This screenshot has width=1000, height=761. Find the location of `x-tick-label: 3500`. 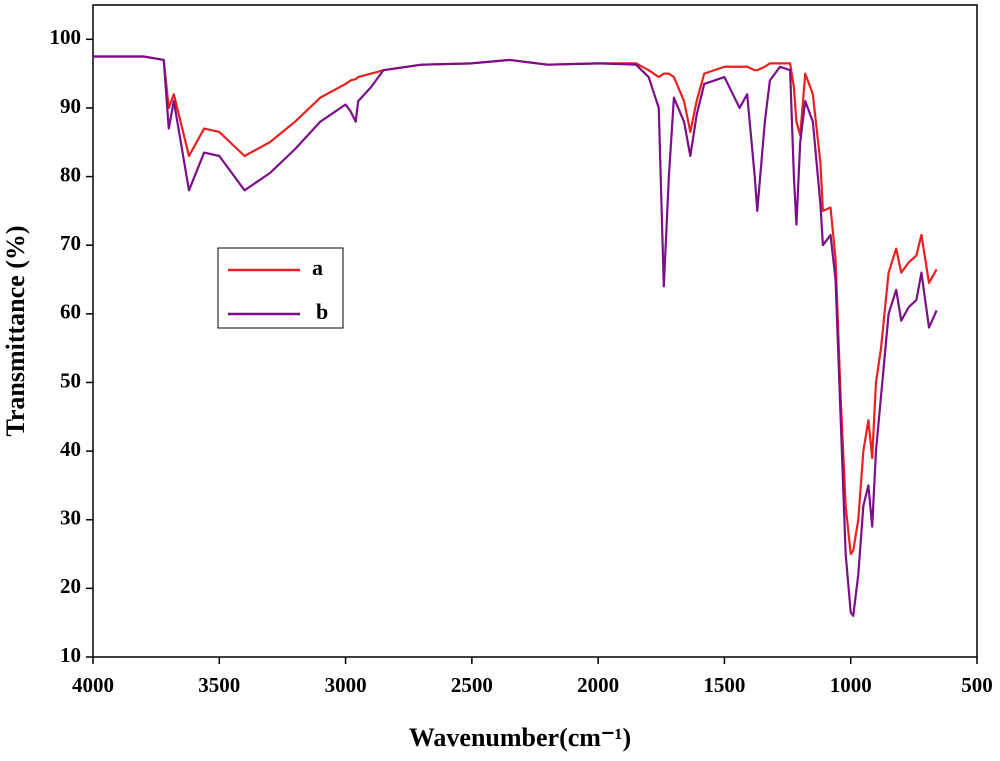

x-tick-label: 3500 is located at coordinates (219, 685).